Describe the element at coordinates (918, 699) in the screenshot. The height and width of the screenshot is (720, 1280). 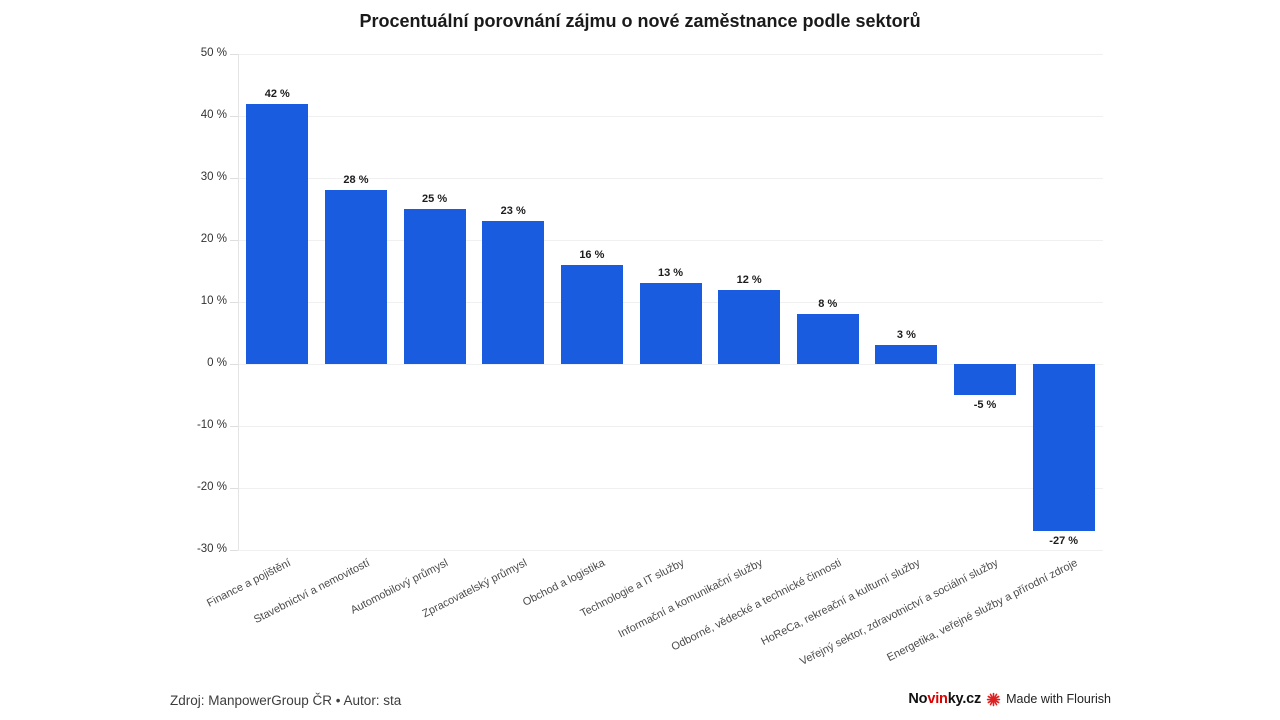
I see `novinky-logo-text: No` at that location.